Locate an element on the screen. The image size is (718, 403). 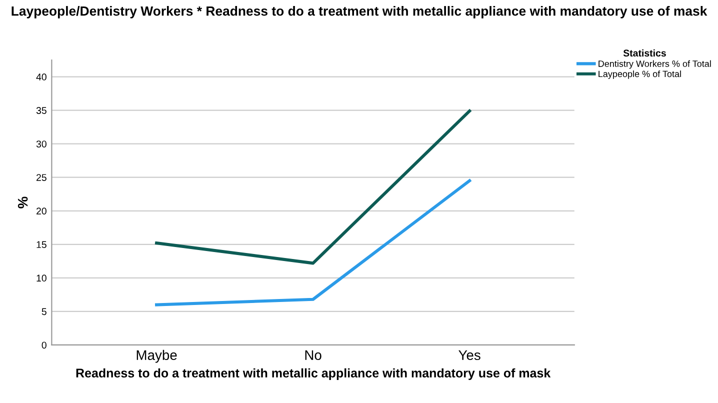
y-tick-label: 0 is located at coordinates (44, 345).